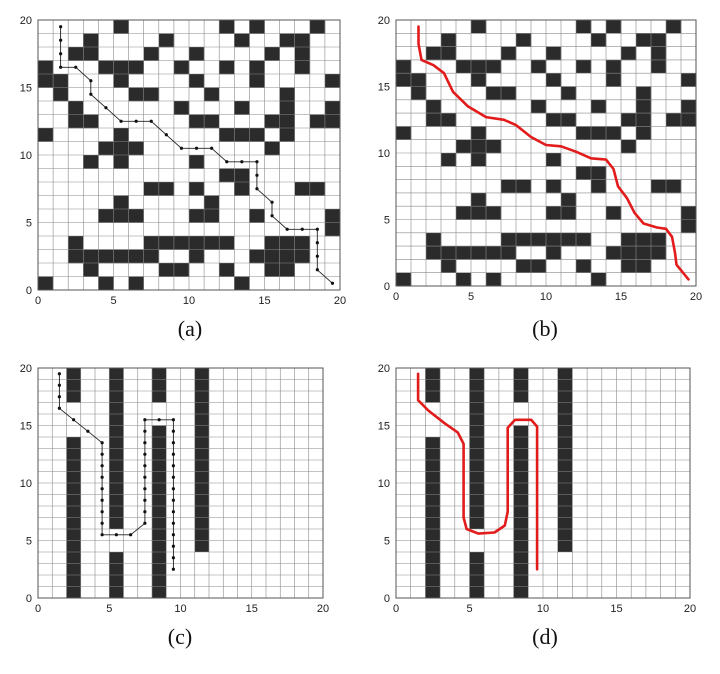 The width and height of the screenshot is (720, 674). I want to click on x-tick-label: 15, so click(621, 297).